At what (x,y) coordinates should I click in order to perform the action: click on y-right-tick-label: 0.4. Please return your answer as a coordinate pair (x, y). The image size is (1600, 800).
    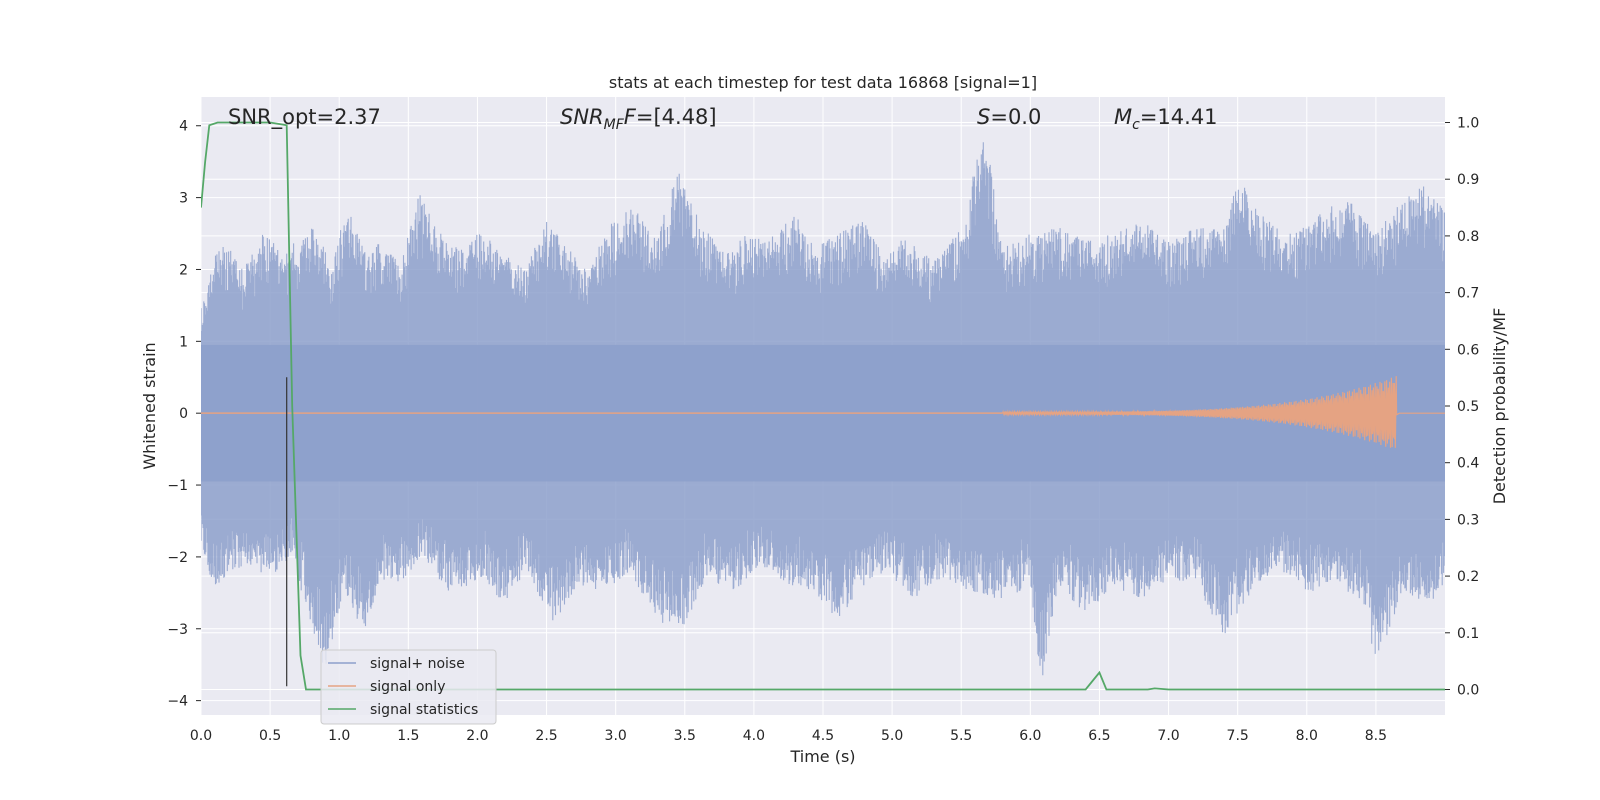
    Looking at the image, I should click on (1468, 464).